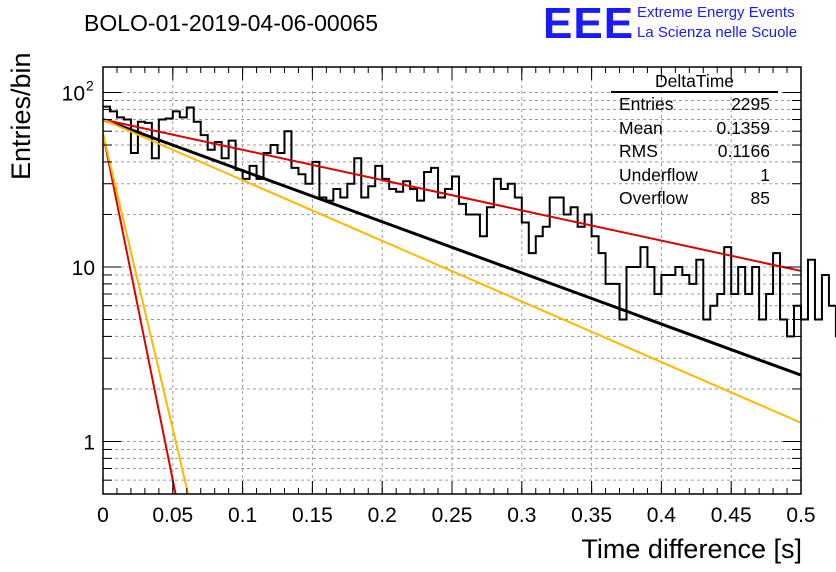  Describe the element at coordinates (765, 174) in the screenshot. I see `stats-value: 1` at that location.